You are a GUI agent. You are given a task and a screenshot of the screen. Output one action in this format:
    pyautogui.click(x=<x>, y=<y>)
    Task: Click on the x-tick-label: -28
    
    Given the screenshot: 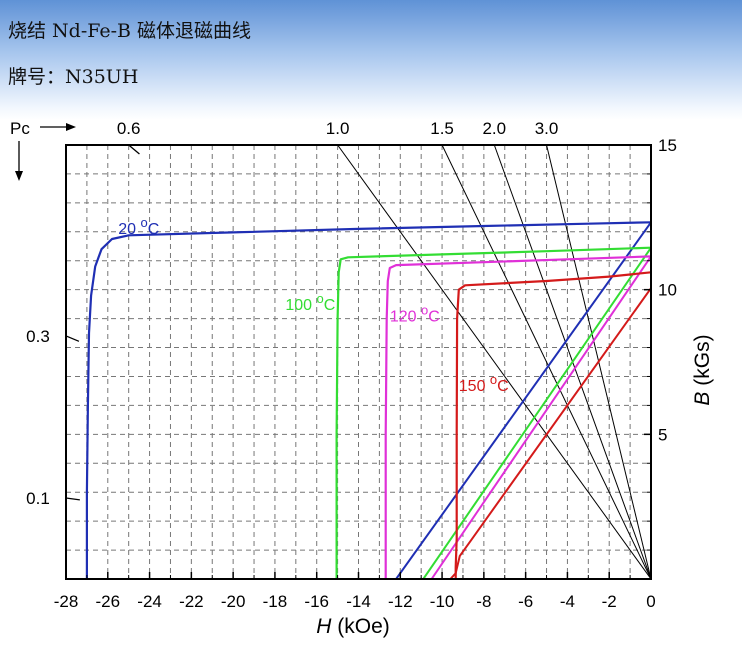 What is the action you would take?
    pyautogui.click(x=66, y=601)
    